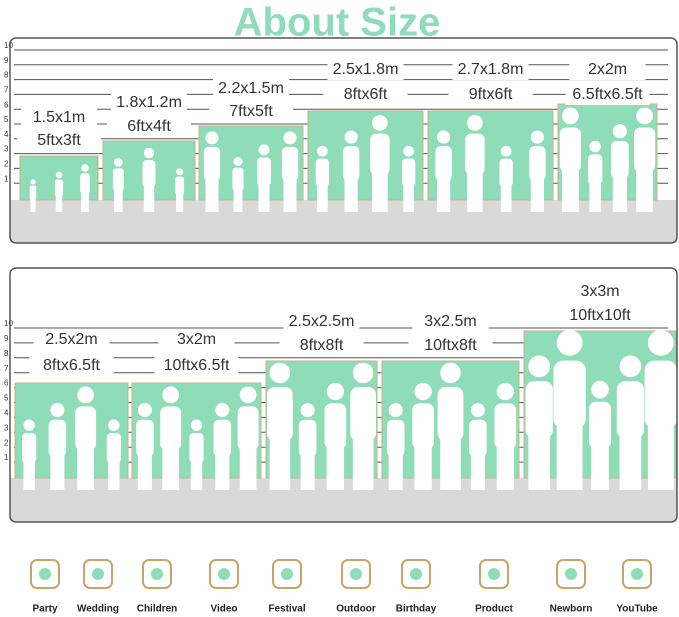 Image resolution: width=679 pixels, height=617 pixels. I want to click on size-metric: 3x2m, so click(196, 339).